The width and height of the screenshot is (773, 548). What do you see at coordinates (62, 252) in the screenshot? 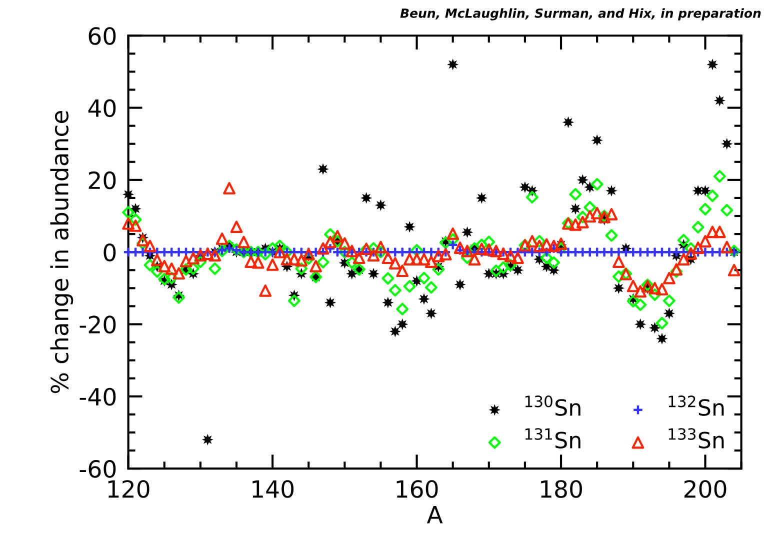
I see `y-axis-title: % change in abundance` at bounding box center [62, 252].